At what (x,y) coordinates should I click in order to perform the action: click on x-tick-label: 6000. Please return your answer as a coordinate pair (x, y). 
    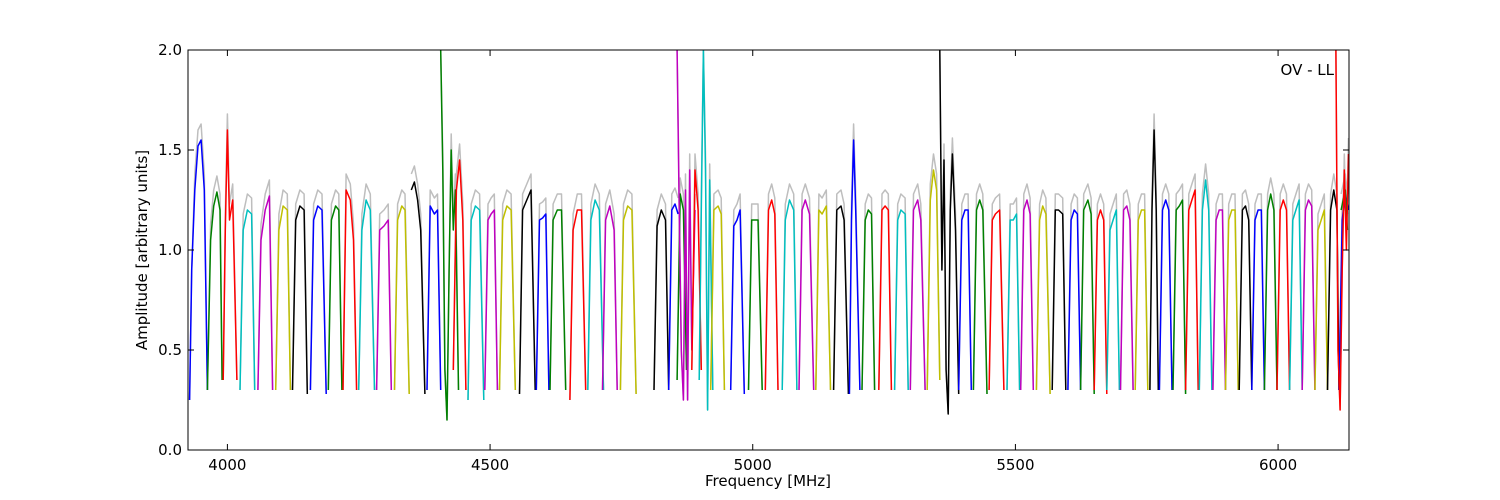
    Looking at the image, I should click on (1278, 465).